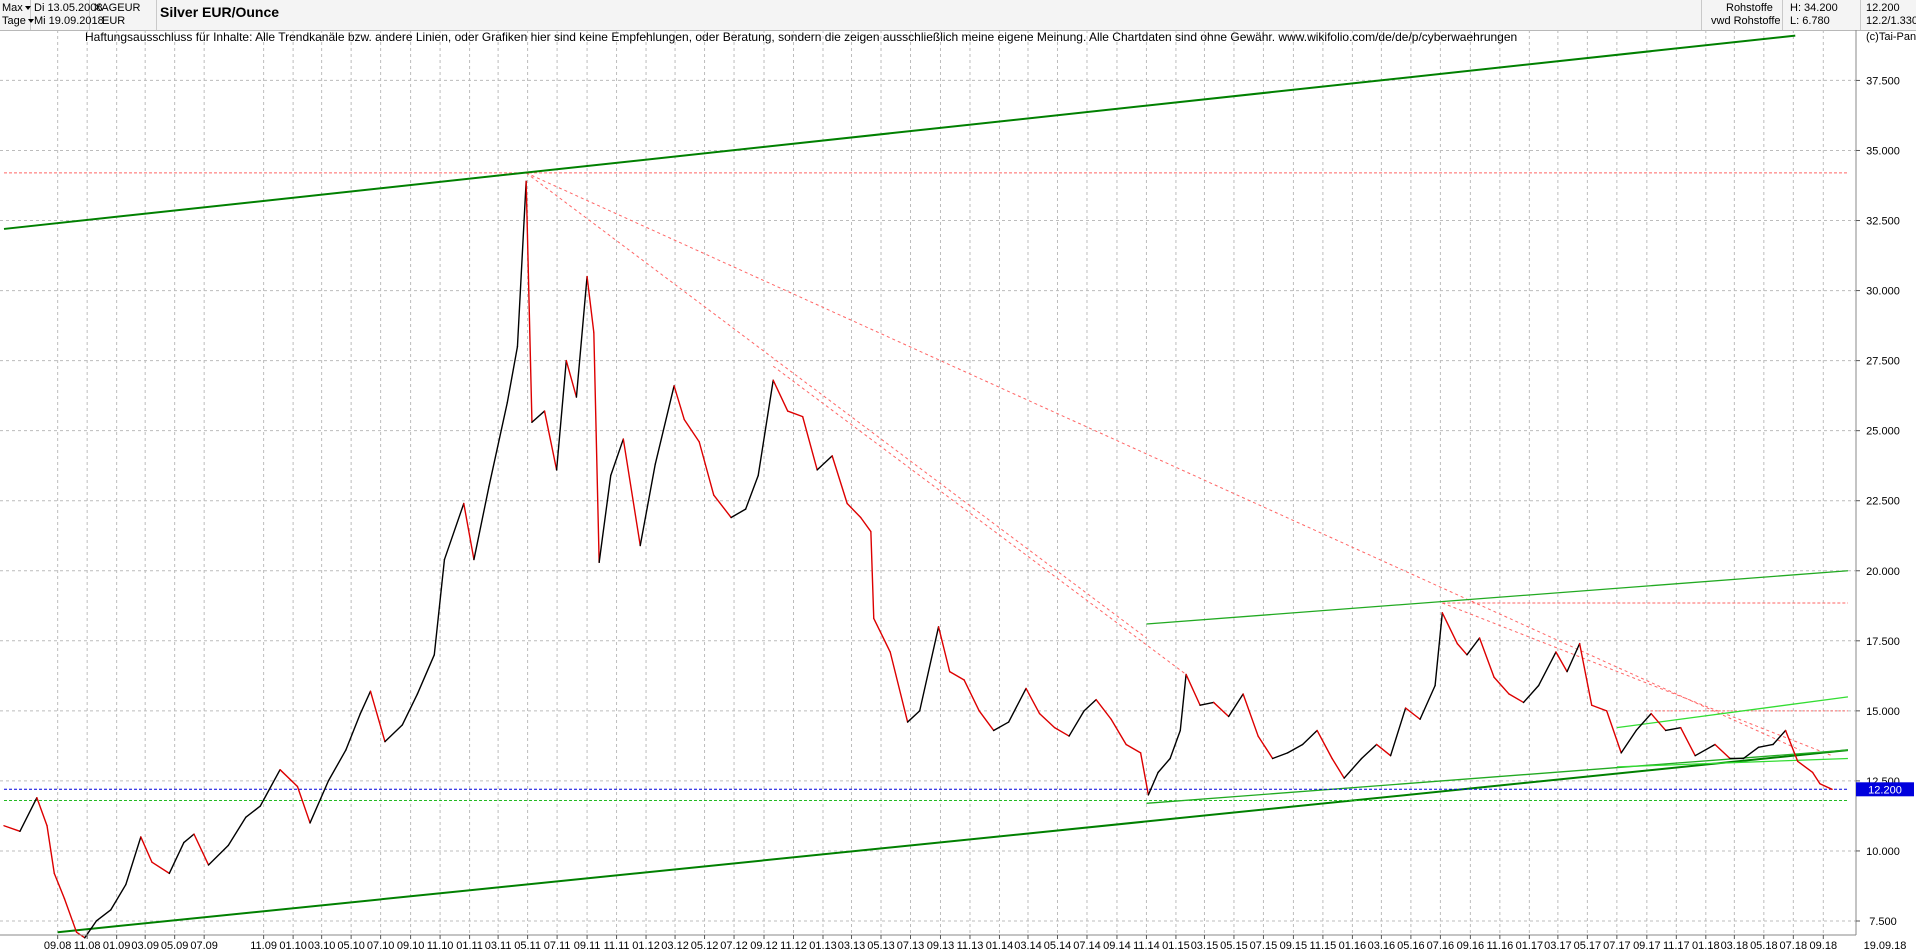 The height and width of the screenshot is (952, 1916). What do you see at coordinates (68, 8) in the screenshot?
I see `date-from: Di 13.05.2008` at bounding box center [68, 8].